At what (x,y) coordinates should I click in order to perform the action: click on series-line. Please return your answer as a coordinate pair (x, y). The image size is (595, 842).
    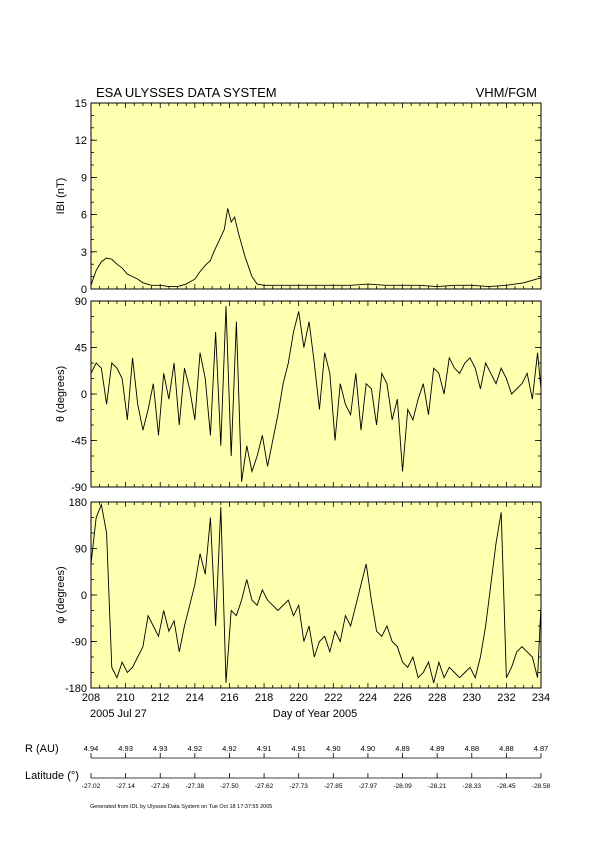
    Looking at the image, I should click on (316, 247).